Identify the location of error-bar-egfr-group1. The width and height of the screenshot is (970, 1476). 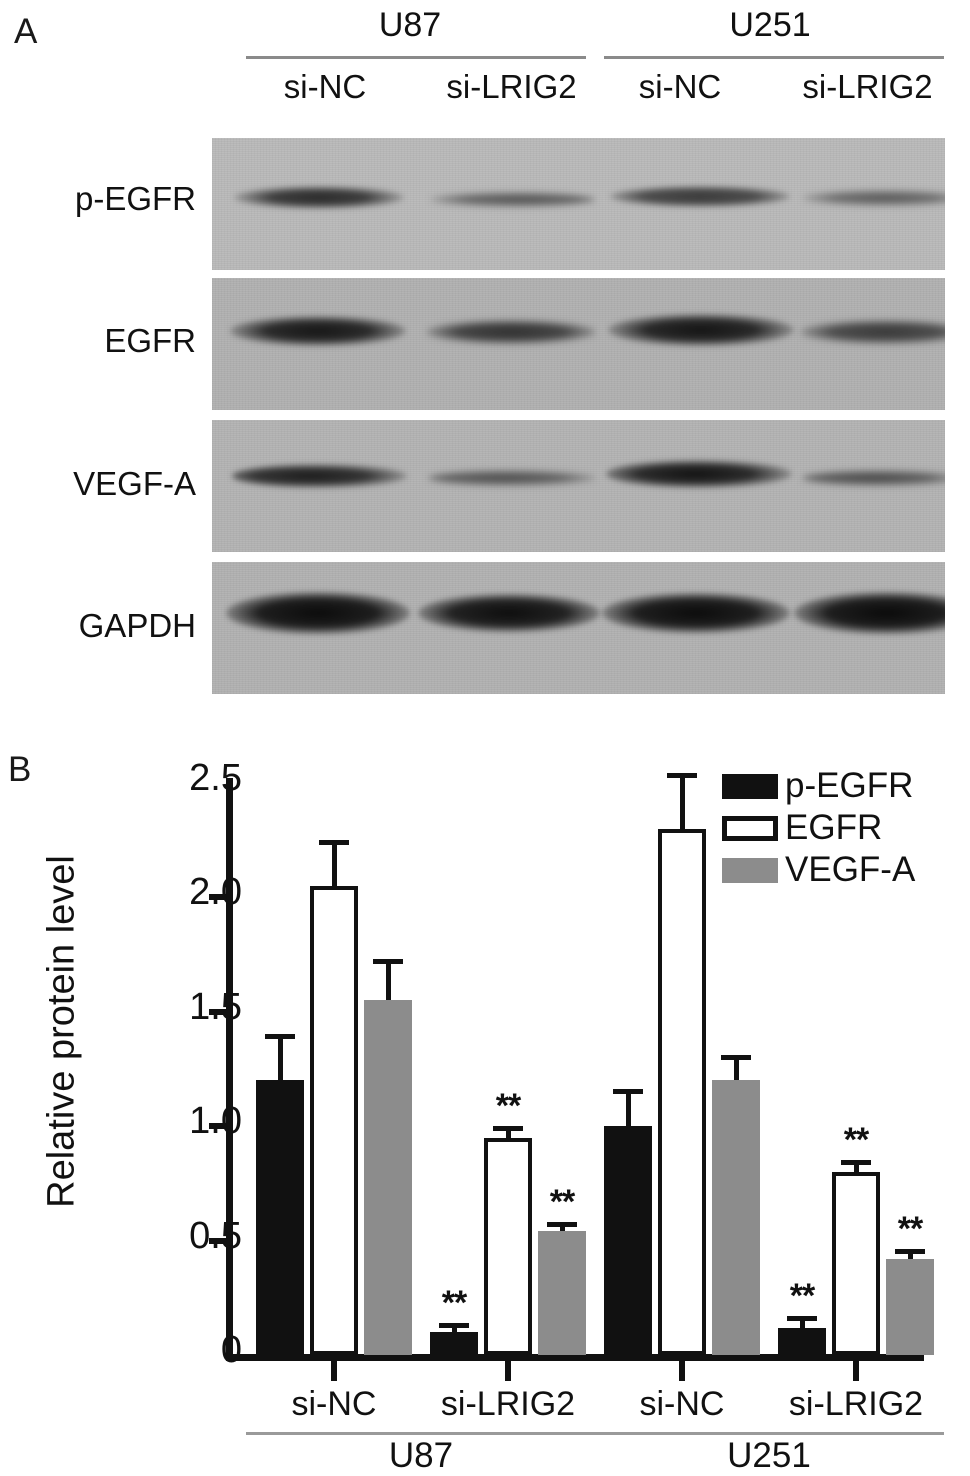
(334, 865).